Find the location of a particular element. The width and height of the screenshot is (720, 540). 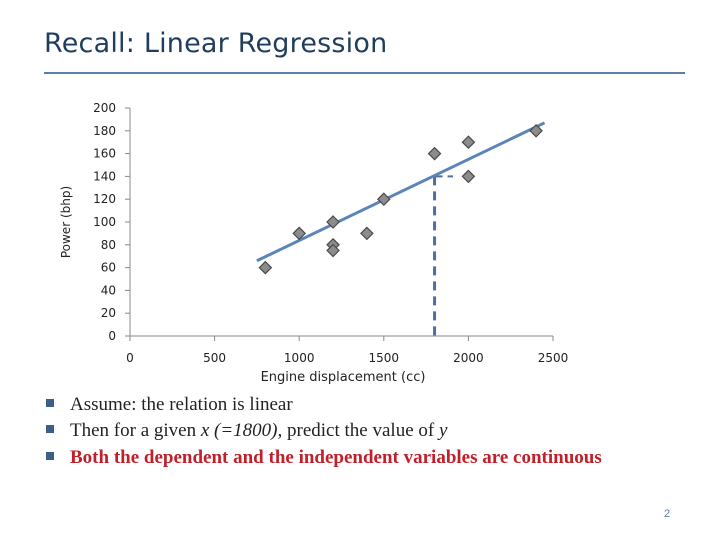

y-tick-label: 0 is located at coordinates (112, 336).